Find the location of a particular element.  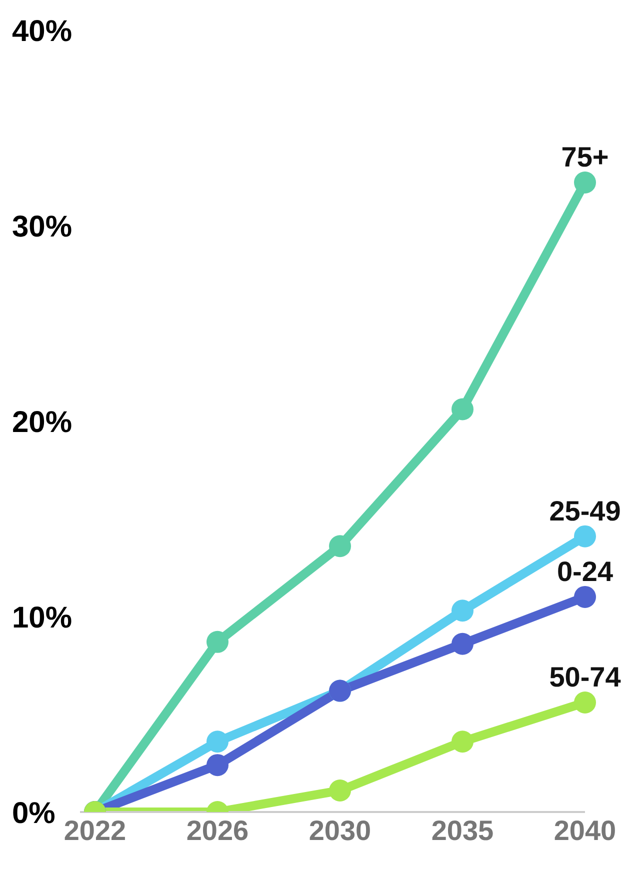

x-tick-label: 2022 is located at coordinates (95, 830).